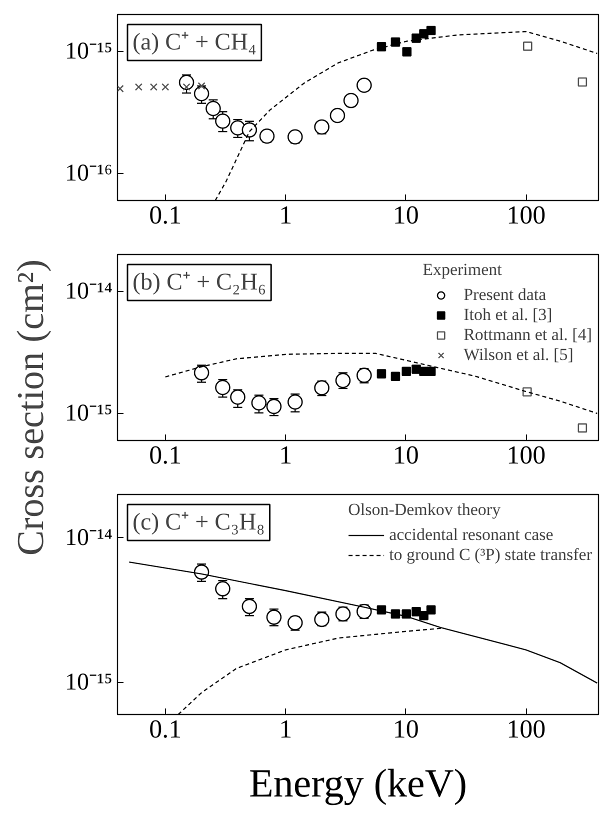  Describe the element at coordinates (198, 523) in the screenshot. I see `text: (c) C⁺ + C₃H₈` at that location.